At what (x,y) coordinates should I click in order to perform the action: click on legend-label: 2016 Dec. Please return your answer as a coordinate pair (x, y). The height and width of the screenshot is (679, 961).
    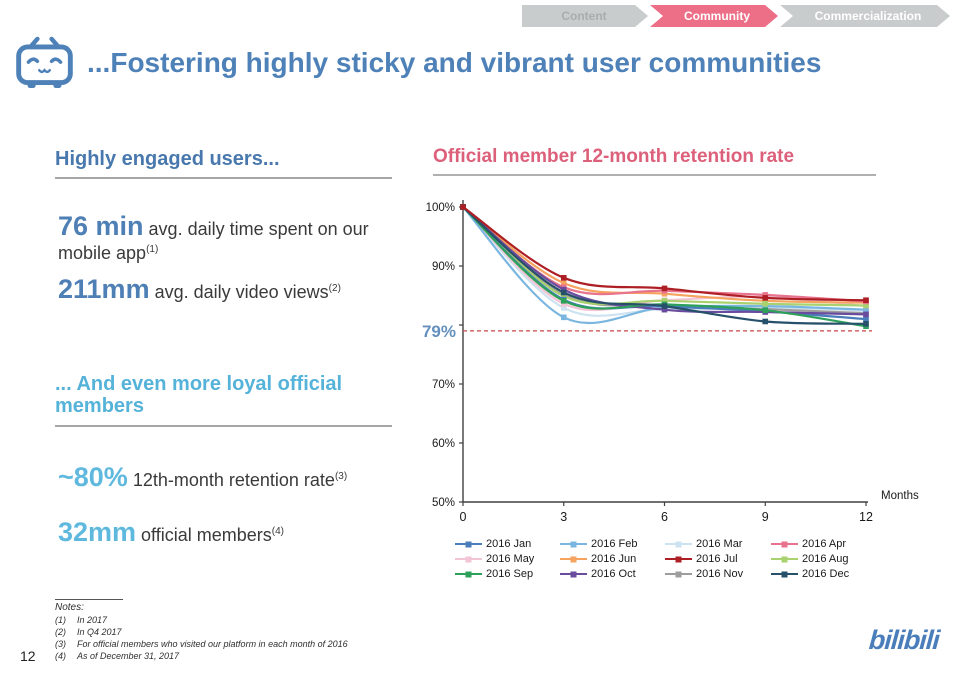
    Looking at the image, I should click on (826, 574).